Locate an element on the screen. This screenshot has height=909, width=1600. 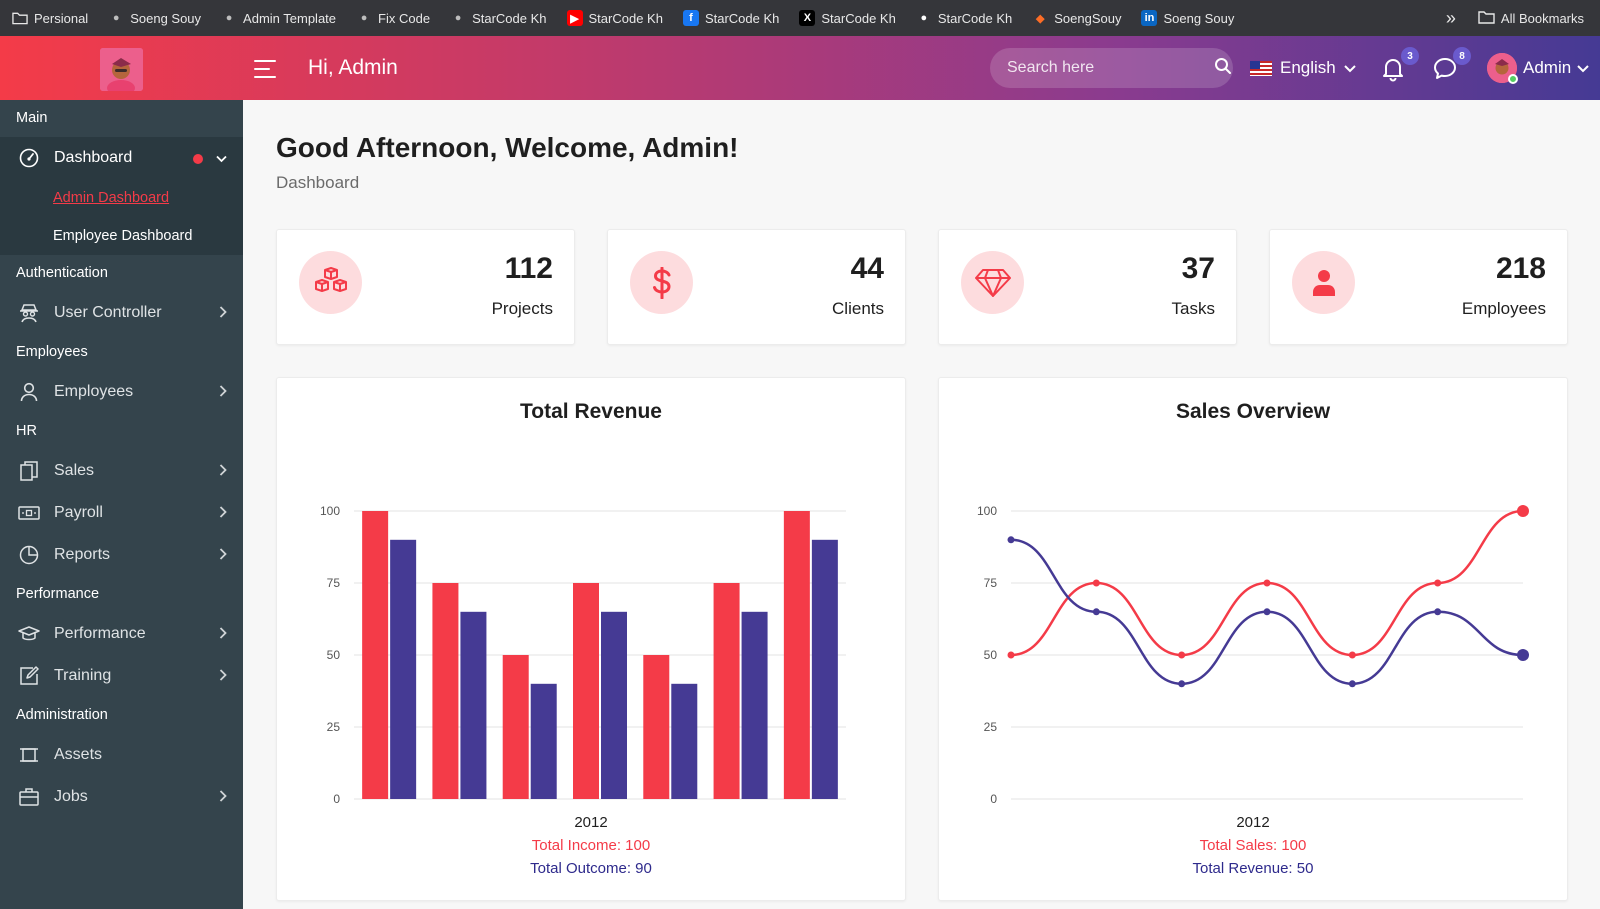
sidebar-item-sales: Sales is located at coordinates (121, 471).